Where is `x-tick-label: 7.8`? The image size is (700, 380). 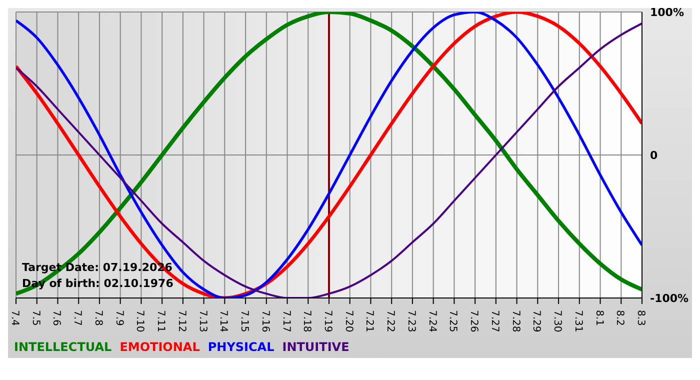
x-tick-label: 7.8 is located at coordinates (98, 318).